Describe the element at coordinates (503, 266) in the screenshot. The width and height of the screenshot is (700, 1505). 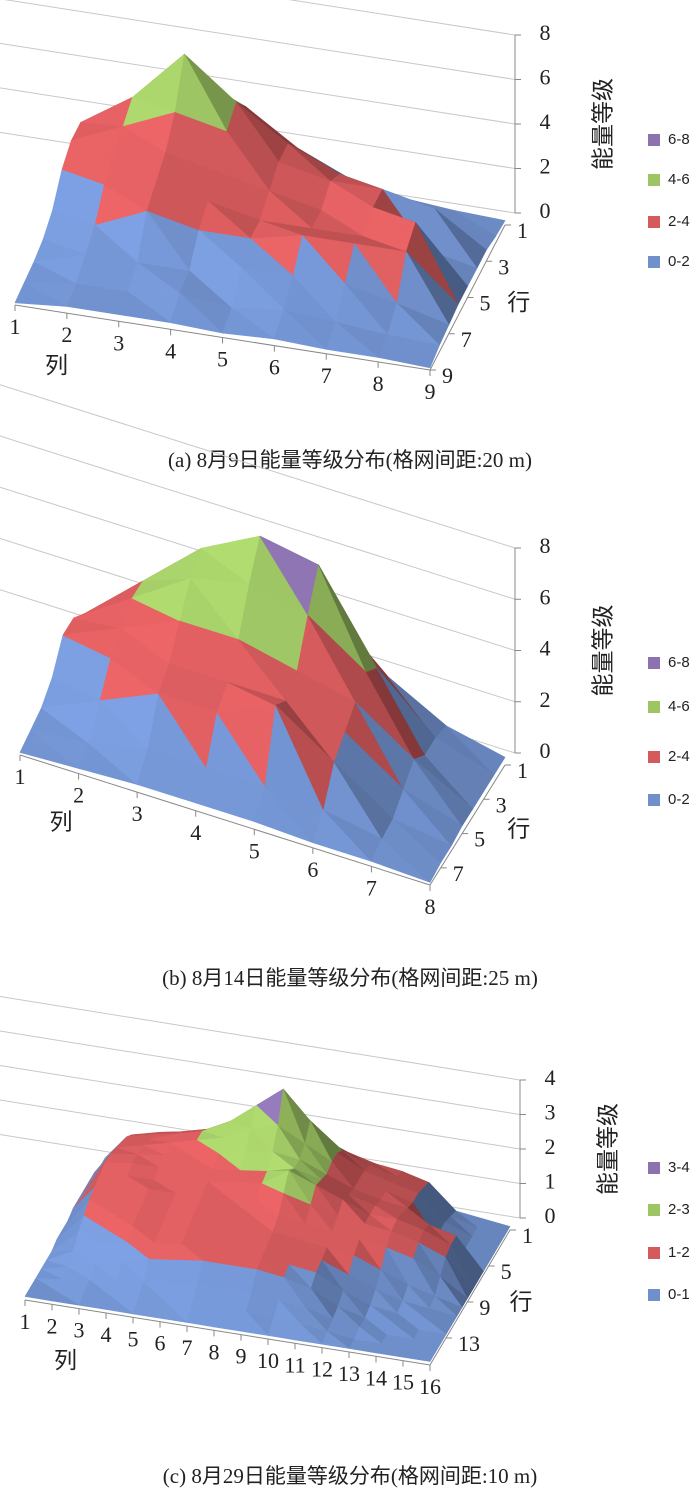
I see `y-tick-label: 3` at that location.